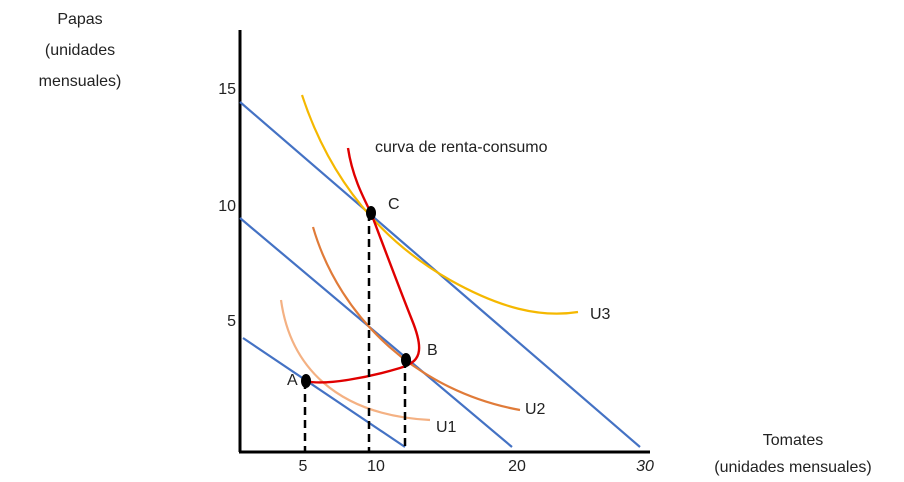 The image size is (904, 482). I want to click on income-consumption-curve, so click(363, 265).